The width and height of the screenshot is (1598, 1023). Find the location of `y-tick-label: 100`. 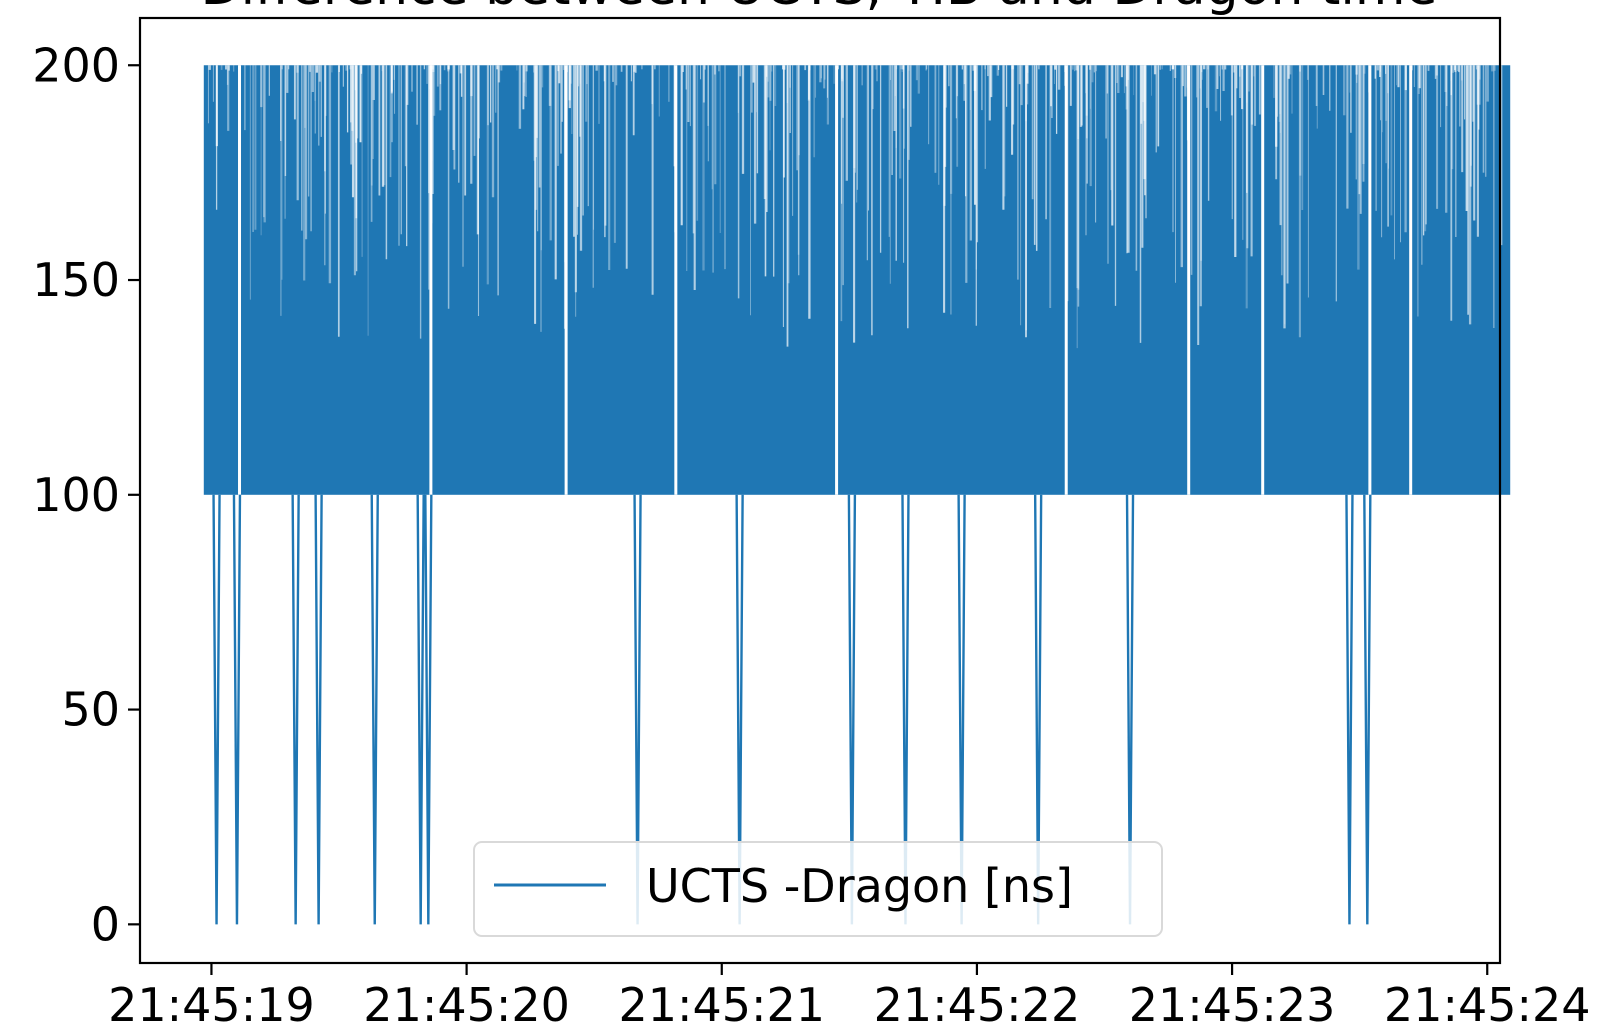

y-tick-label: 100 is located at coordinates (76, 495).